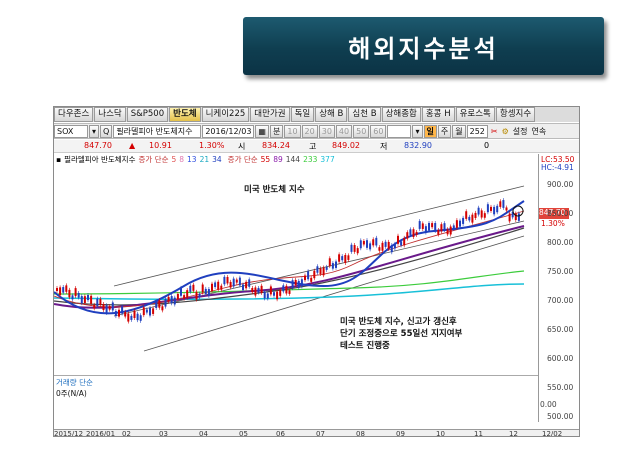 The height and width of the screenshot is (469, 626). What do you see at coordinates (423, 48) in the screenshot?
I see `page-title: 해외지수분석` at bounding box center [423, 48].